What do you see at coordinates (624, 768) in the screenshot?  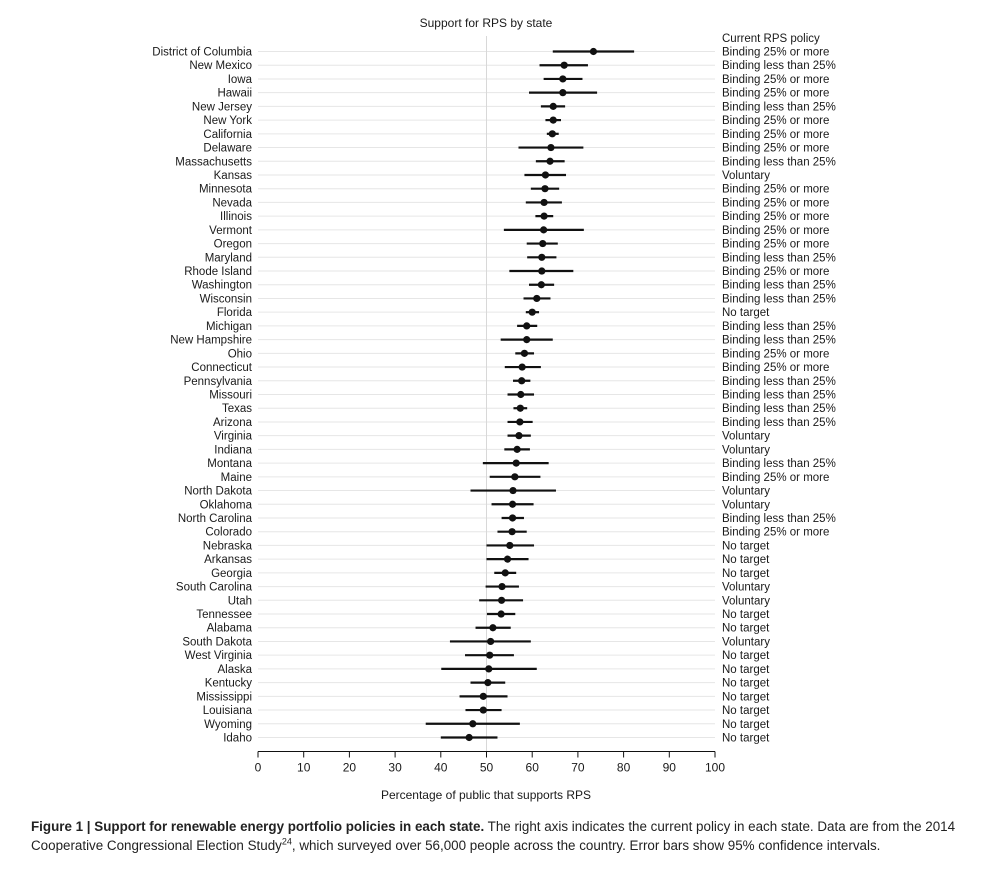 I see `x-tick-label: 80` at bounding box center [624, 768].